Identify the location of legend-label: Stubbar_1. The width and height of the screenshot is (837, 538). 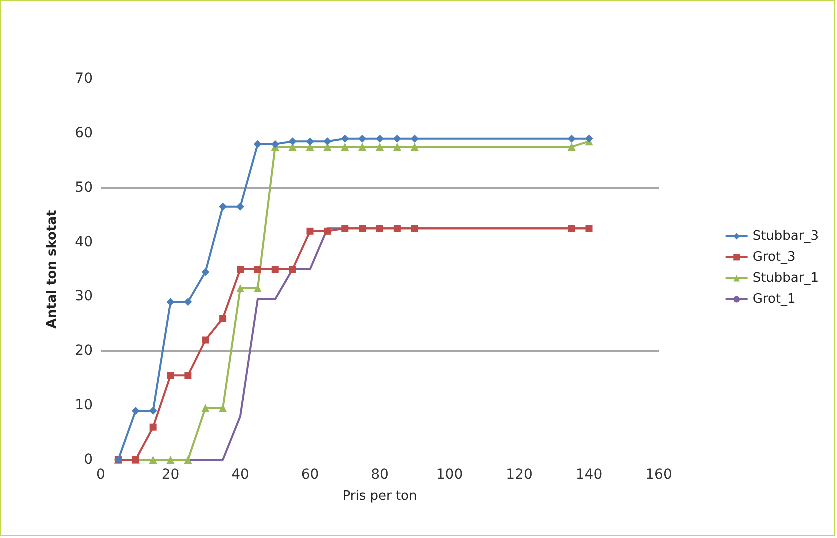
(786, 278).